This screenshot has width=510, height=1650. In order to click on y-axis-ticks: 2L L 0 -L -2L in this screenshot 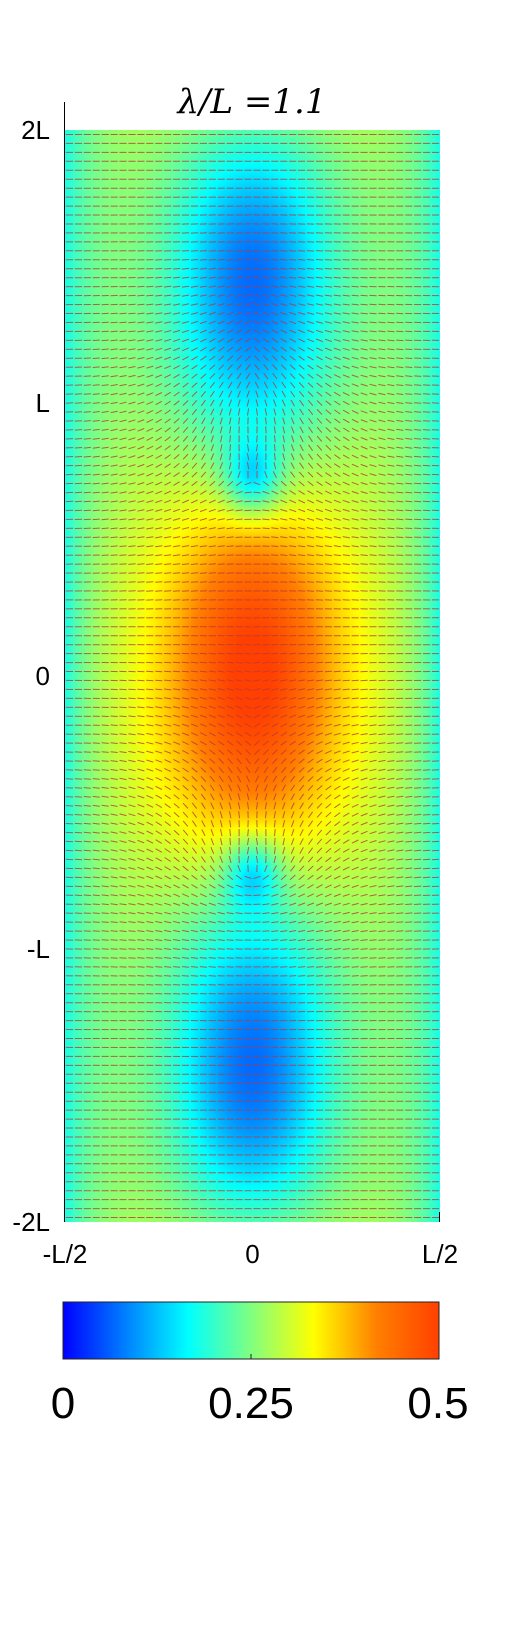, I will do `click(31, 676)`.